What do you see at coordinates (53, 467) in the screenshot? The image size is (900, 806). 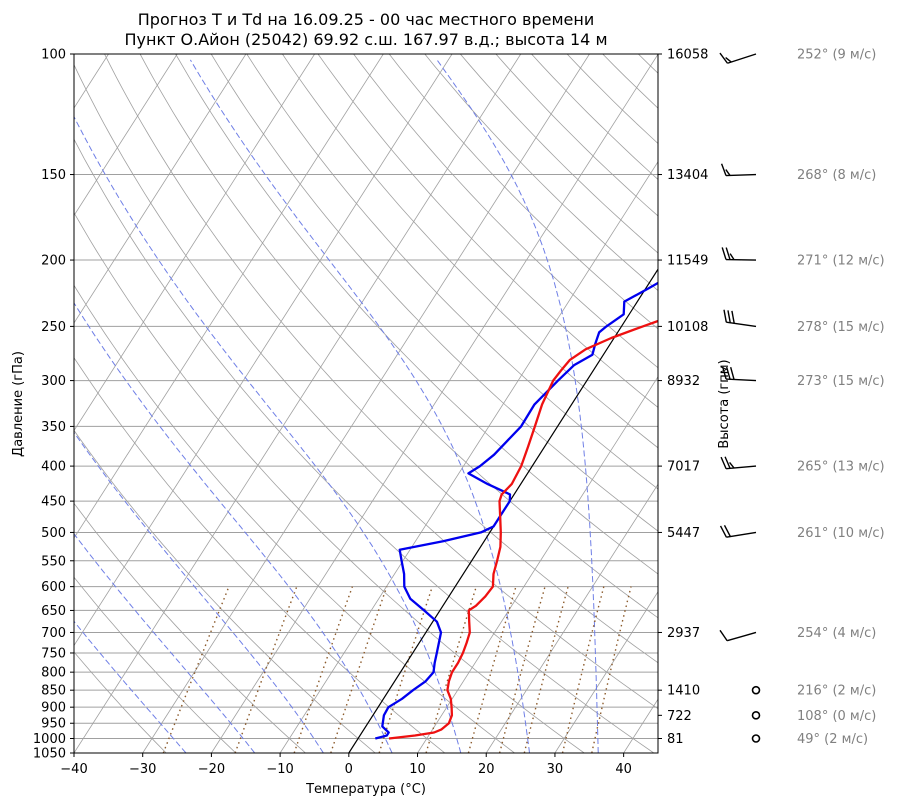 I see `pressure-tick-label: 400` at bounding box center [53, 467].